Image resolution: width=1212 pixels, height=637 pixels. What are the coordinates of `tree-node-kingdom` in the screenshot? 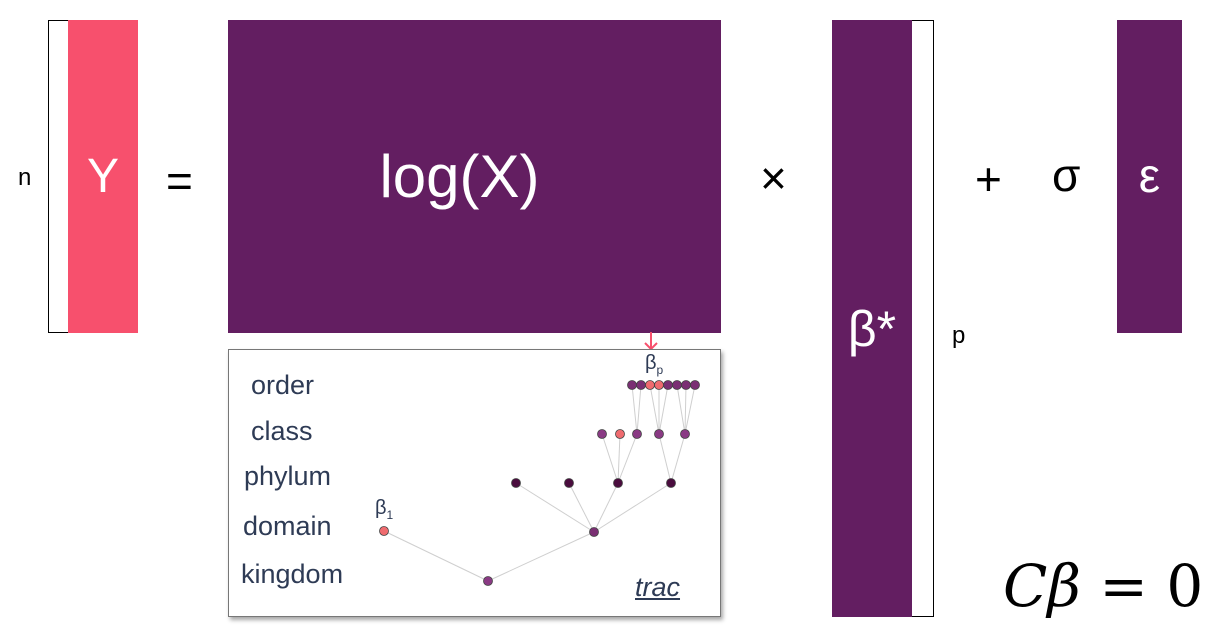 It's located at (488, 581).